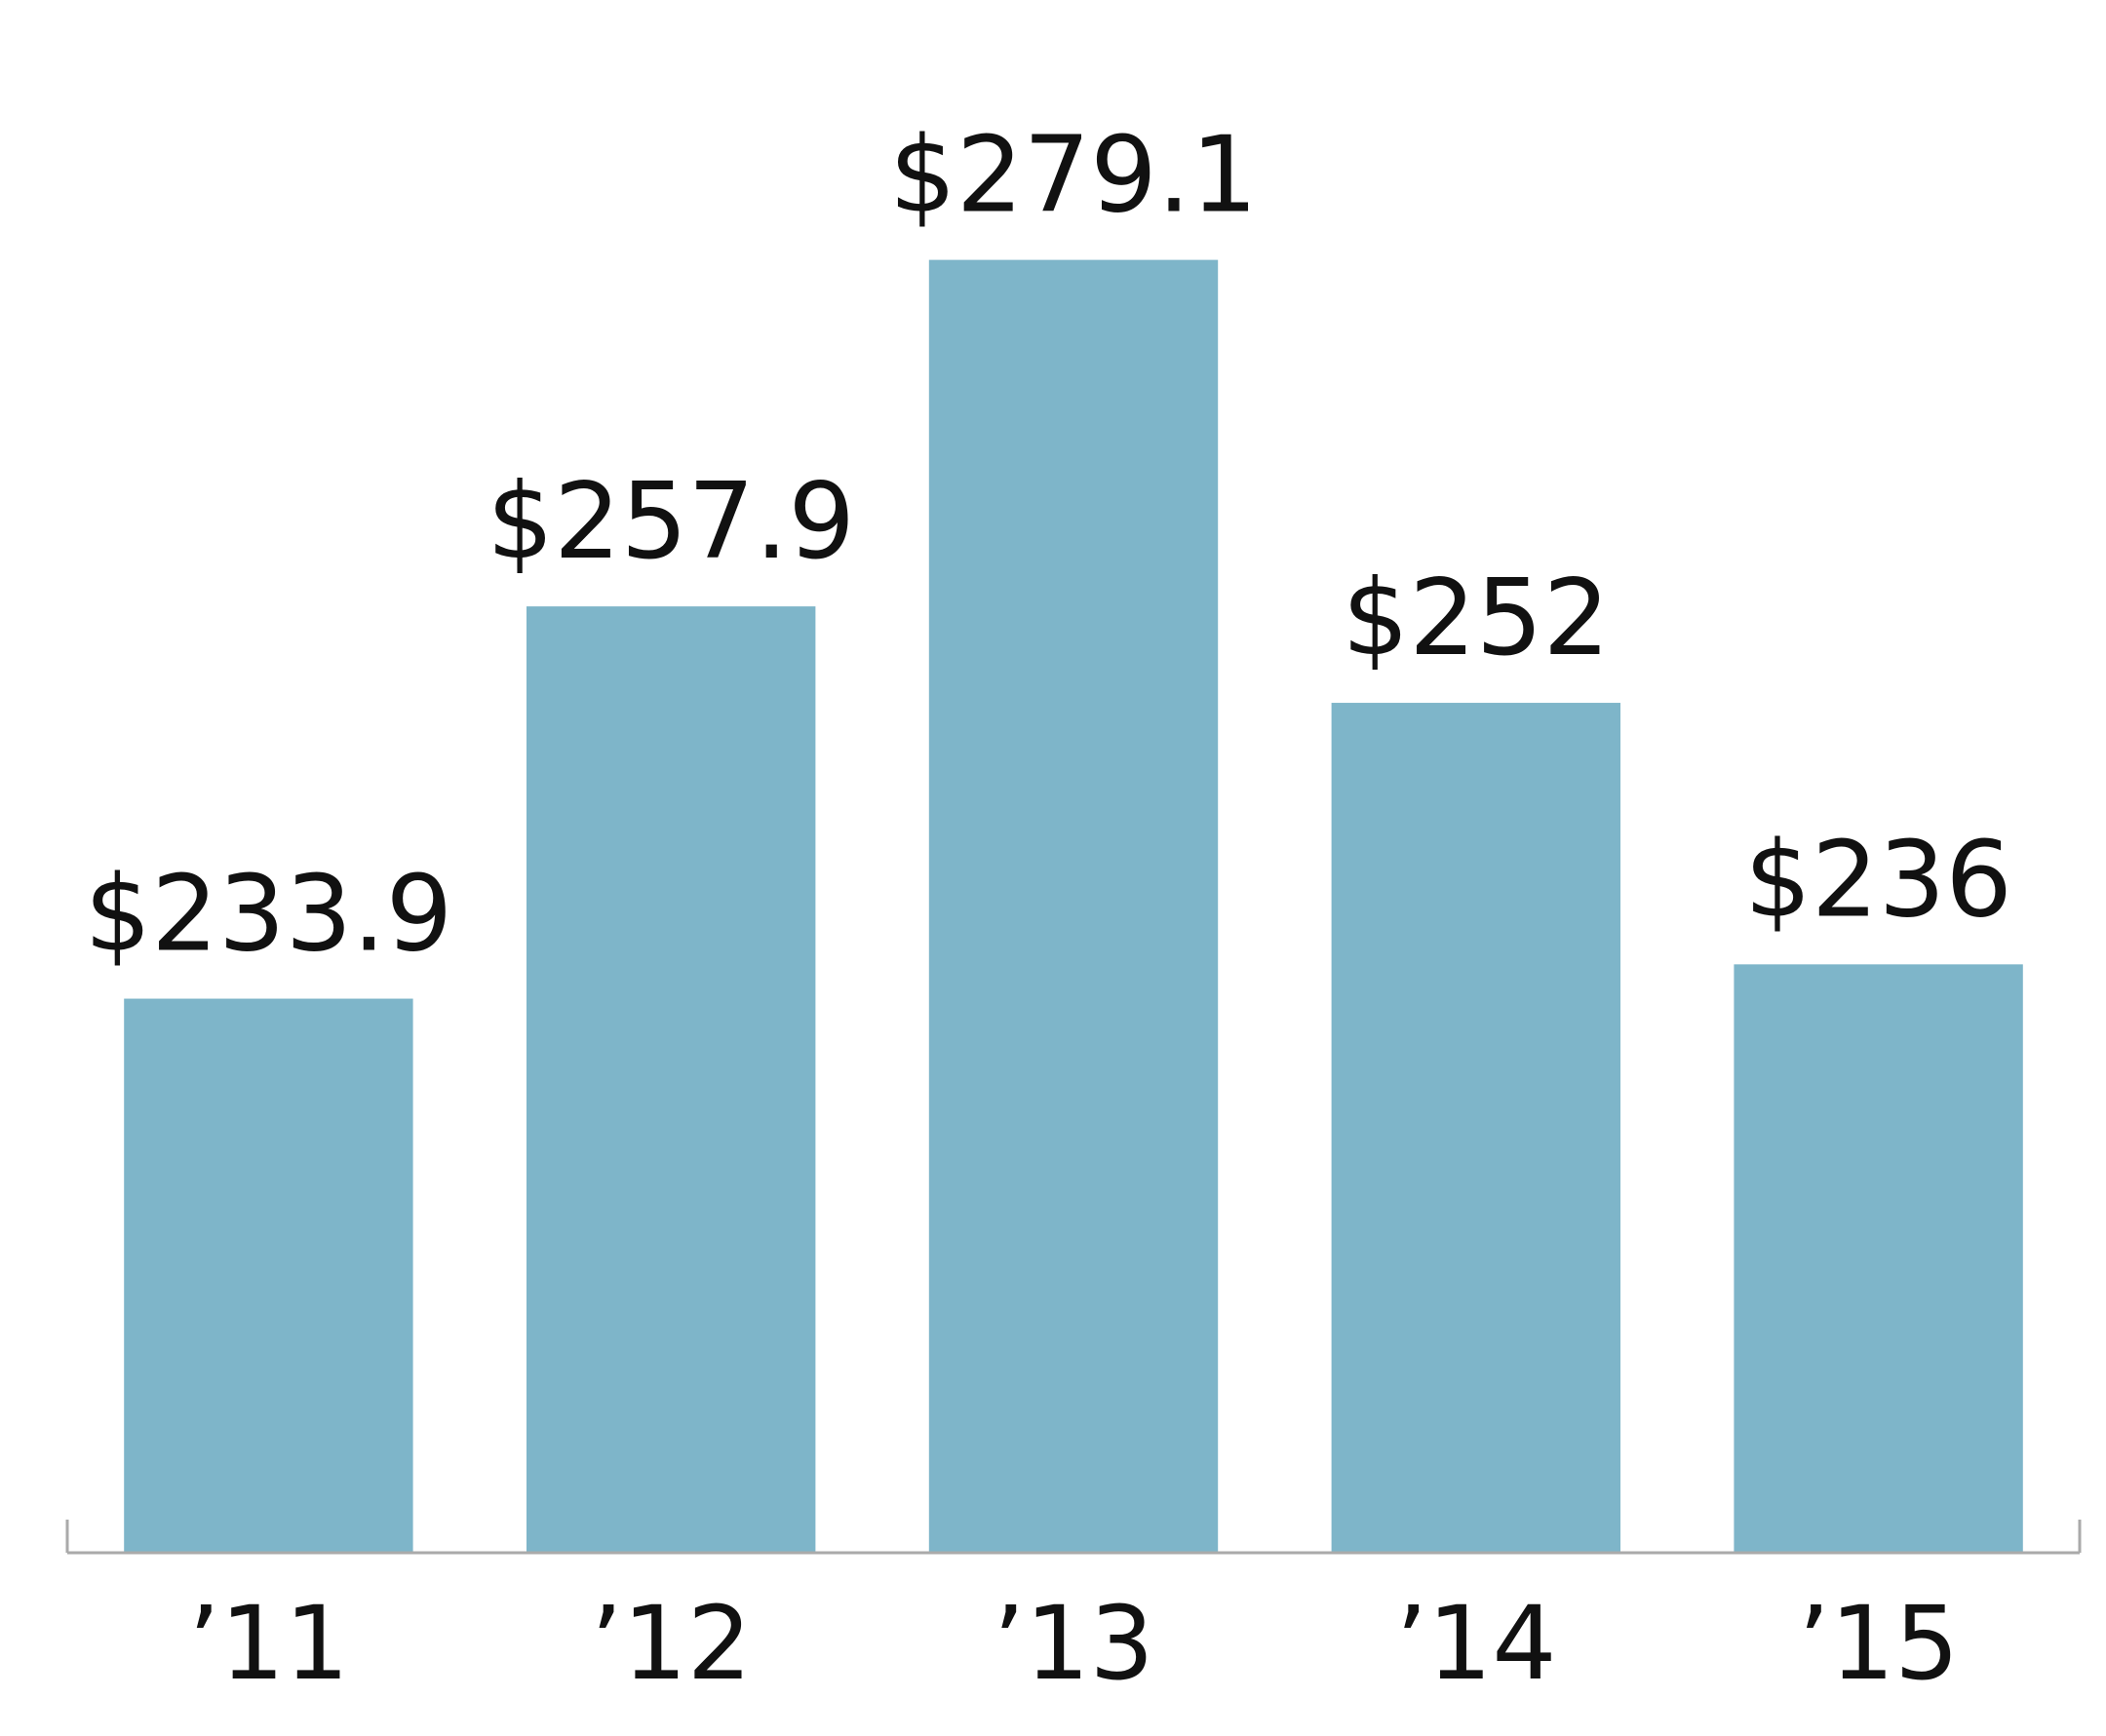  I want to click on x-tick-label: ’12, so click(670, 1643).